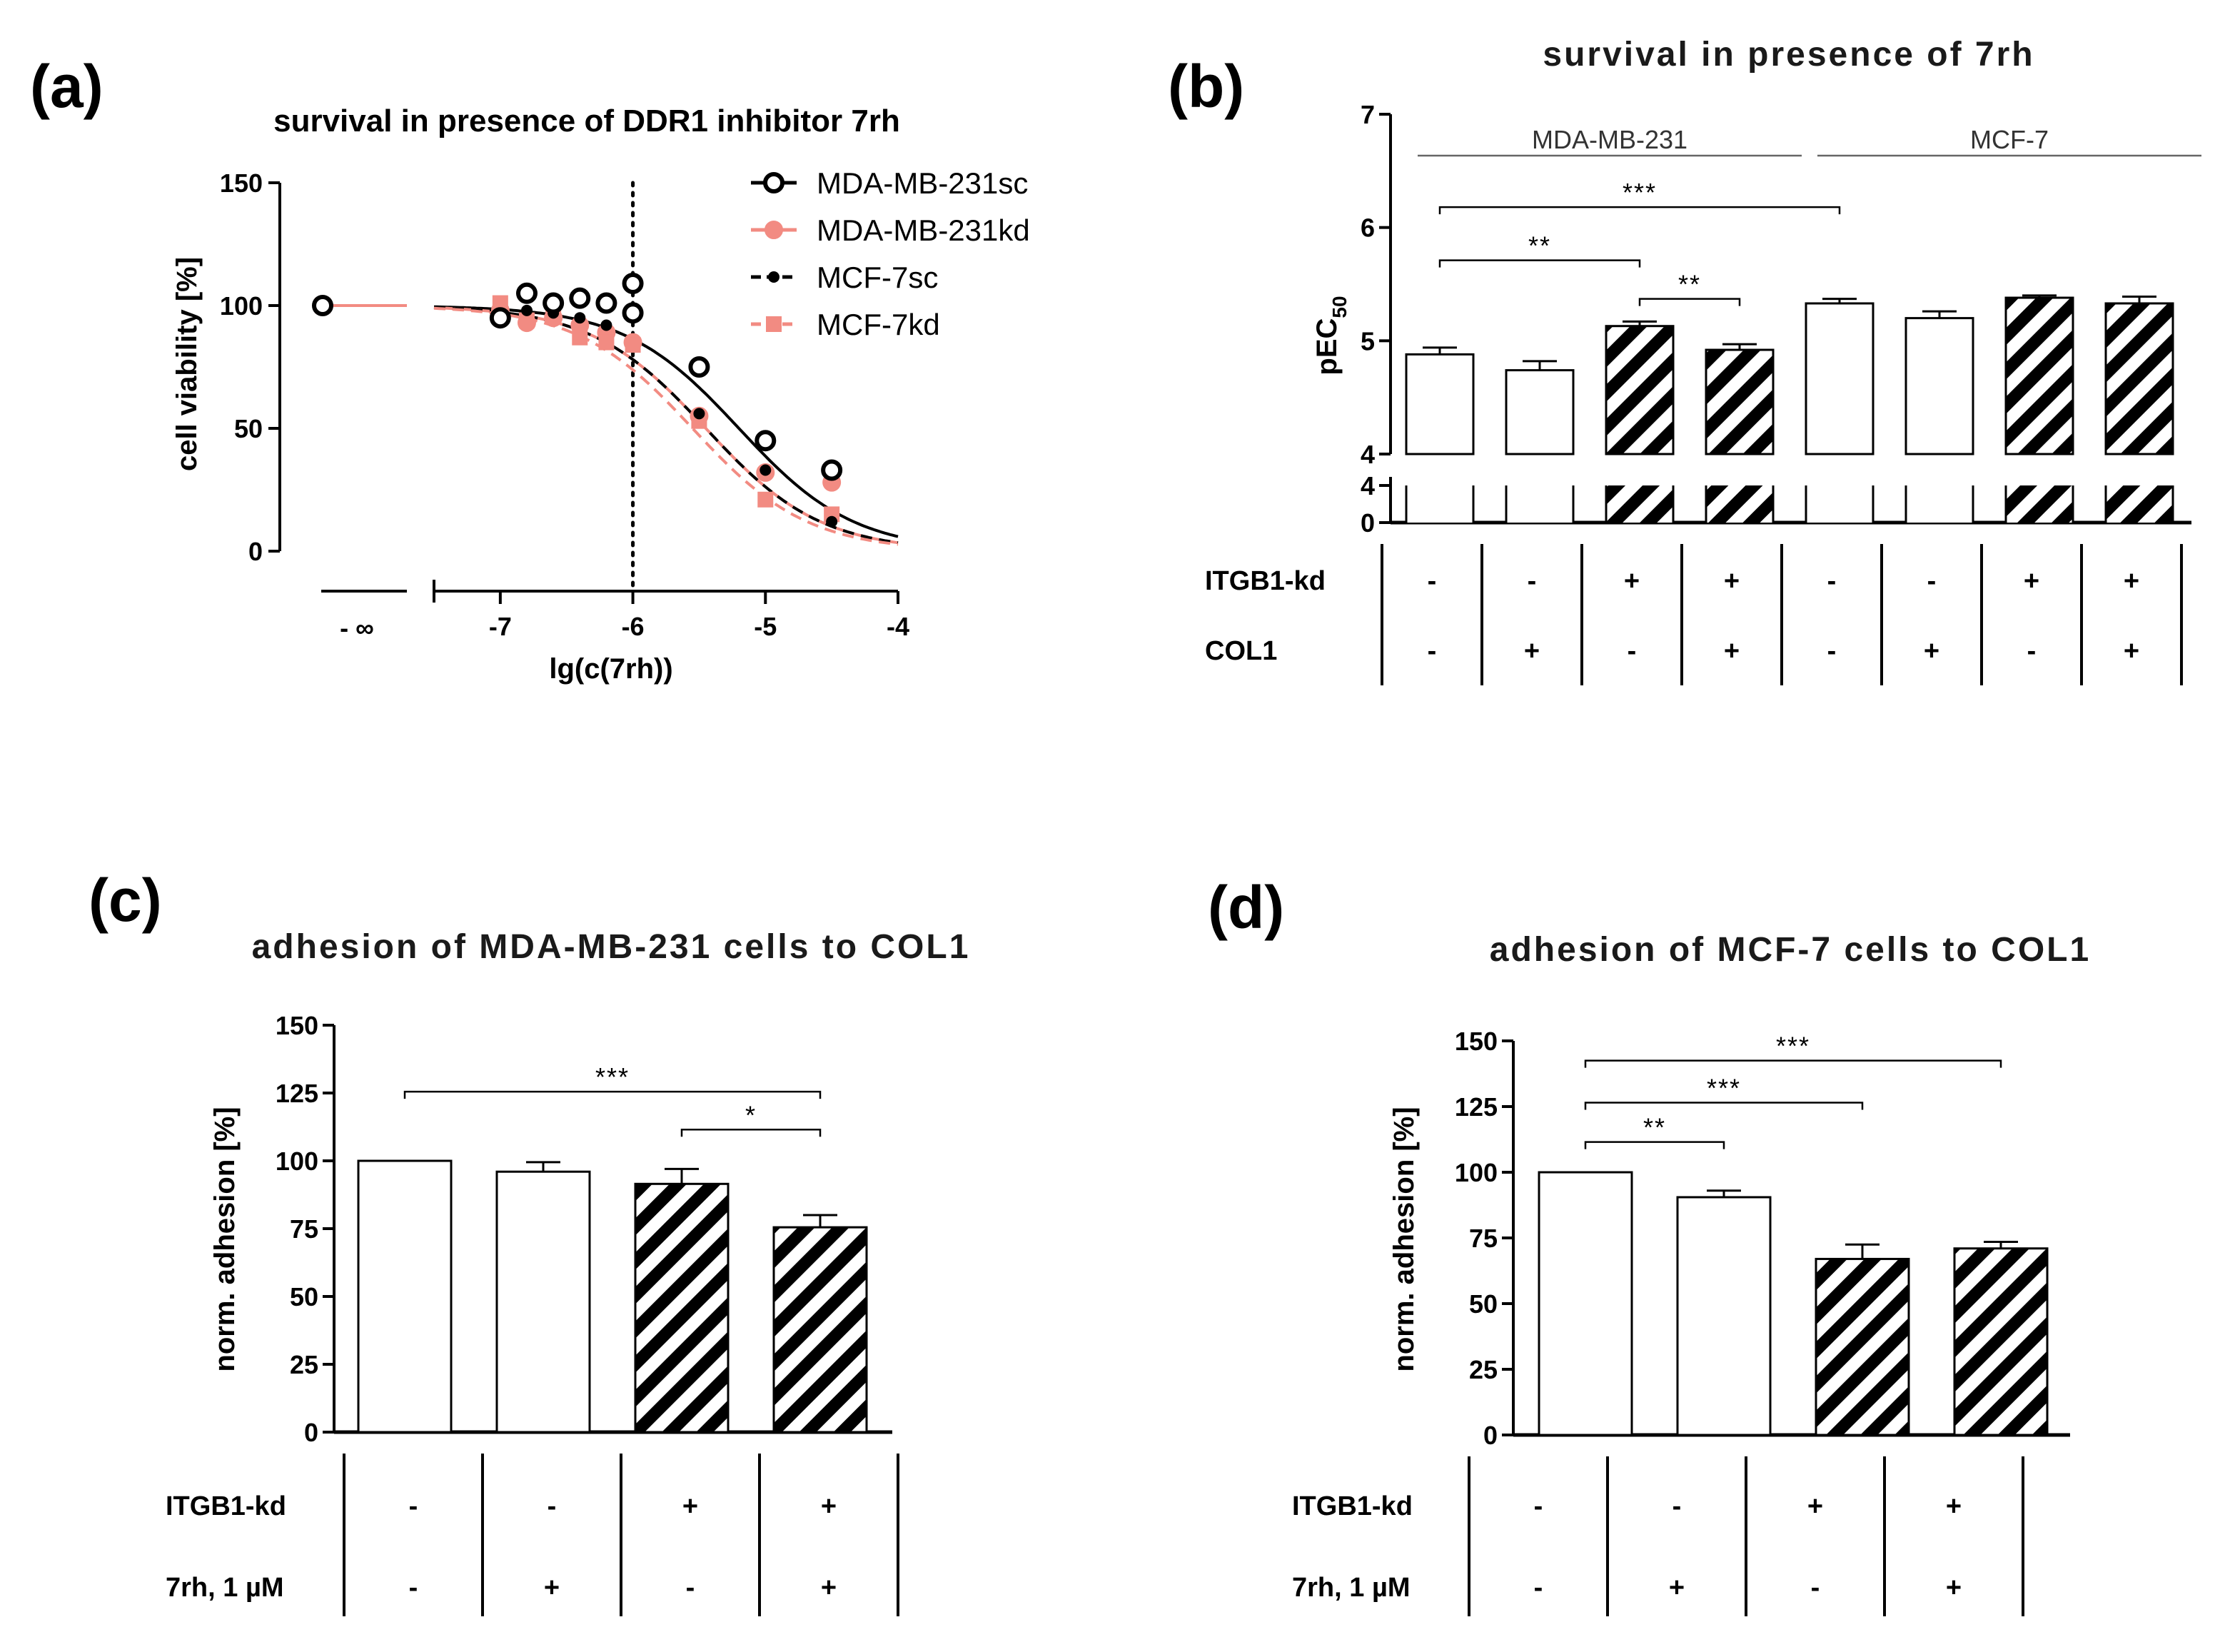  What do you see at coordinates (187, 364) in the screenshot?
I see `panel-a-y-axis-label: cell viability [%]` at bounding box center [187, 364].